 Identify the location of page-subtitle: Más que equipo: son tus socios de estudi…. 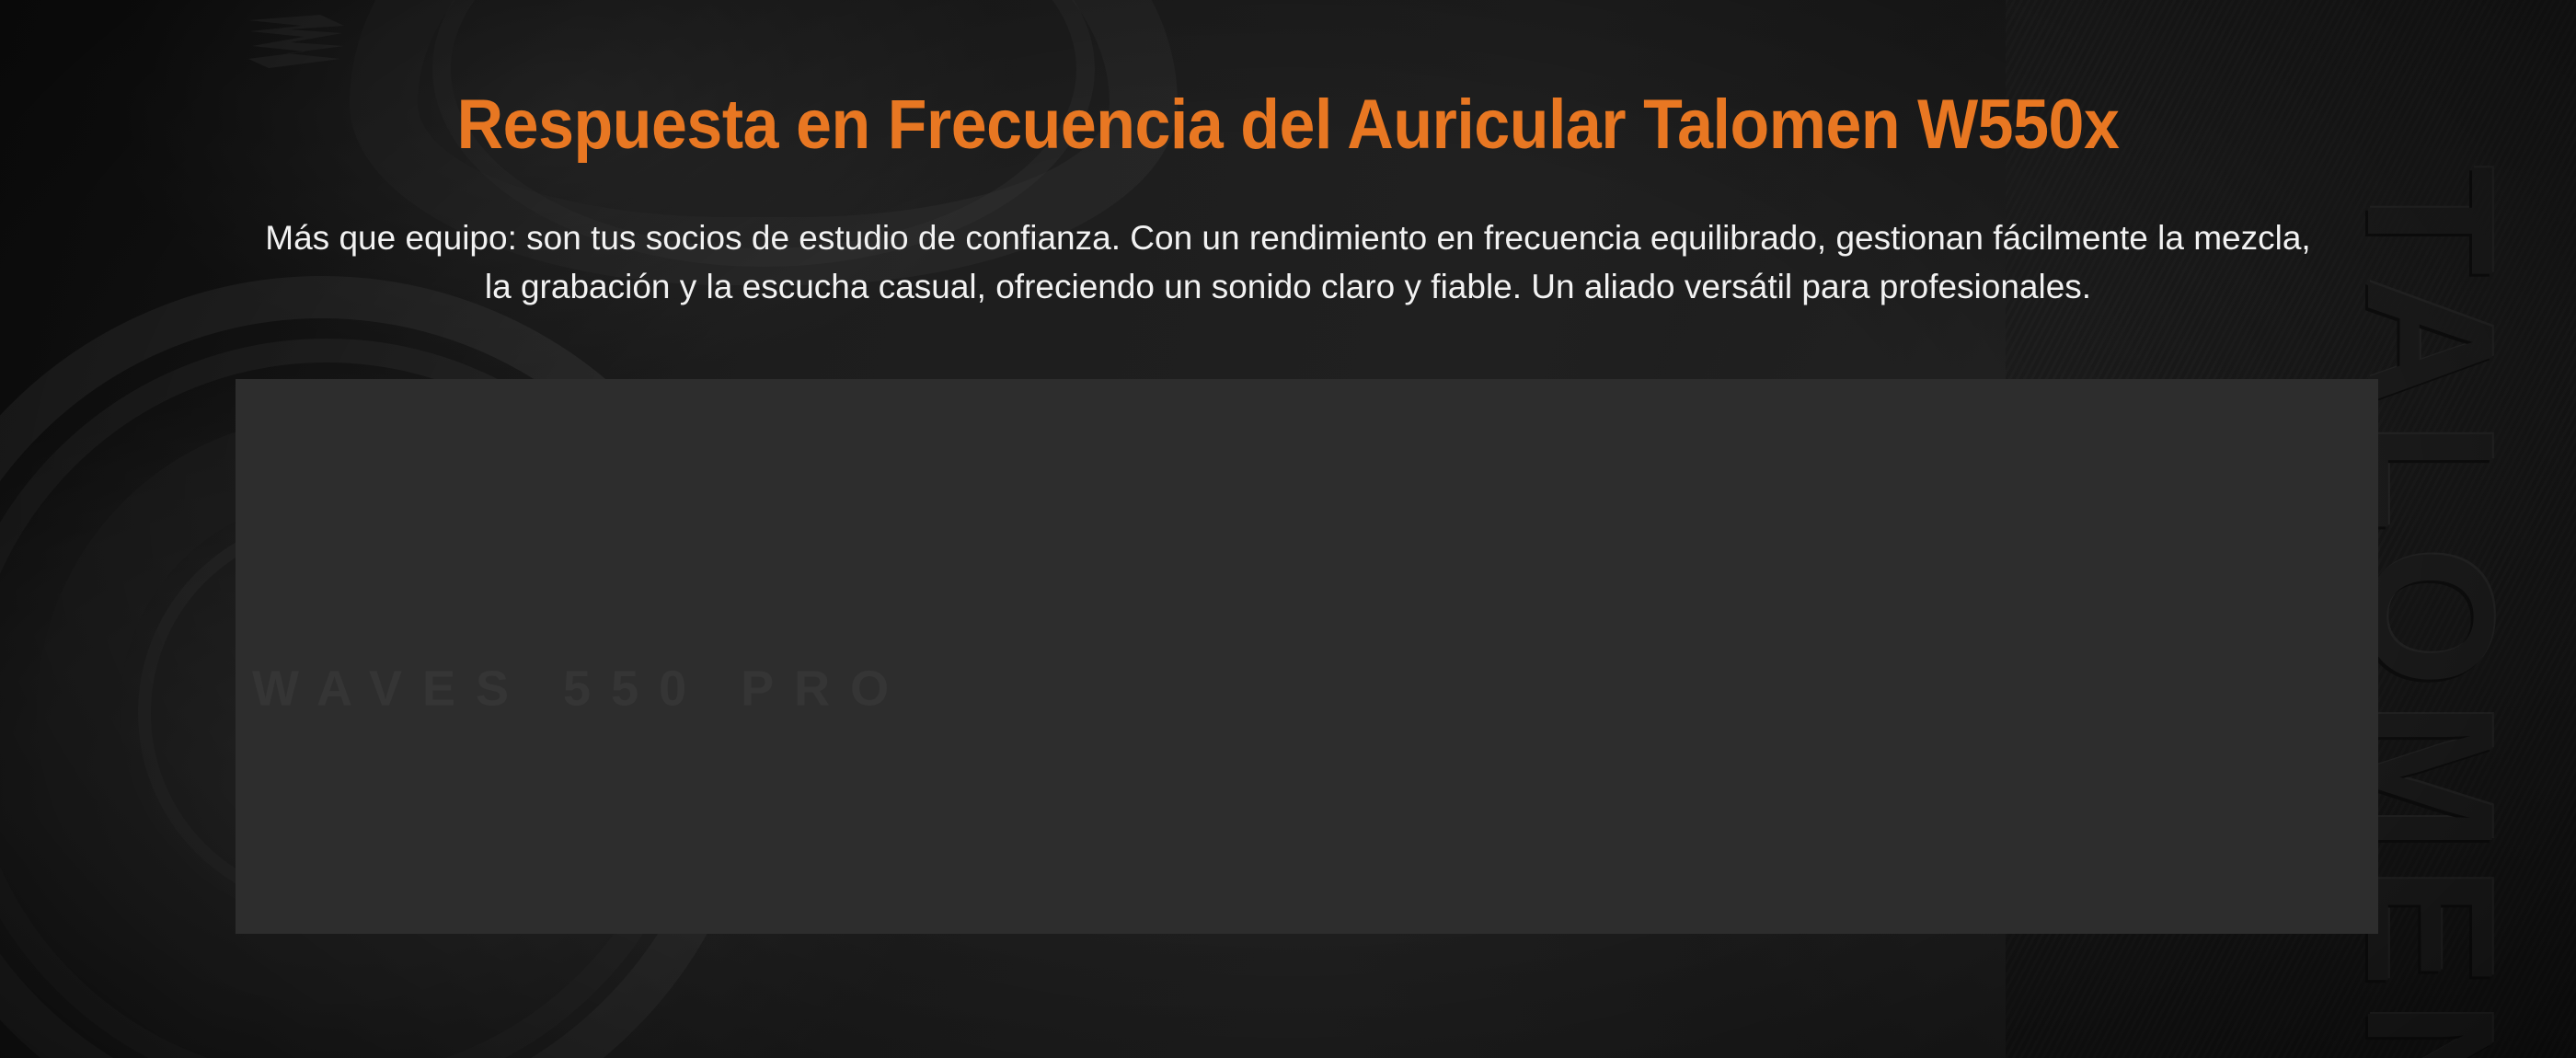
(1288, 262).